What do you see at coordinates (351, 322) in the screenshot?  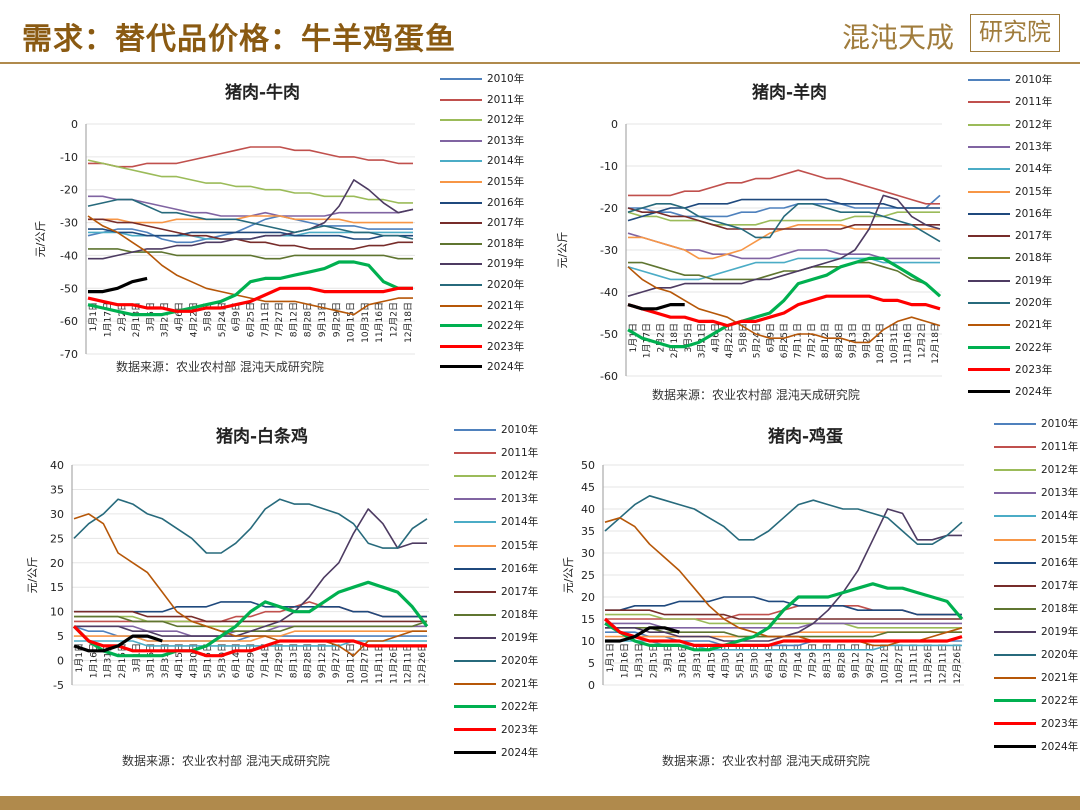 I see `x-tick-label: 10月15日` at bounding box center [351, 322].